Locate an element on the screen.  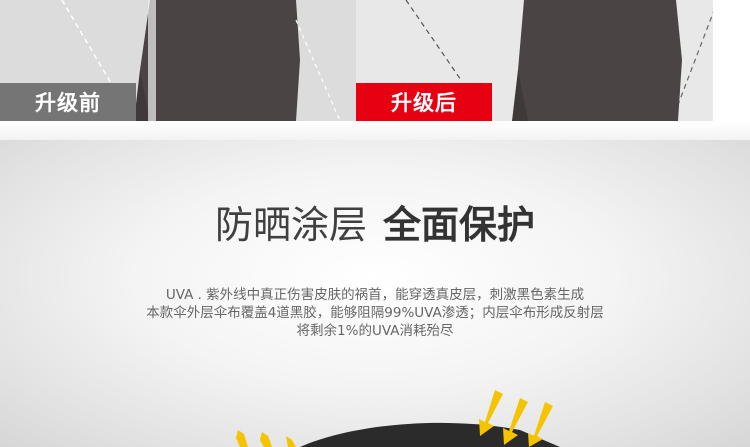
umbrella-uv-illustration is located at coordinates (398, 418).